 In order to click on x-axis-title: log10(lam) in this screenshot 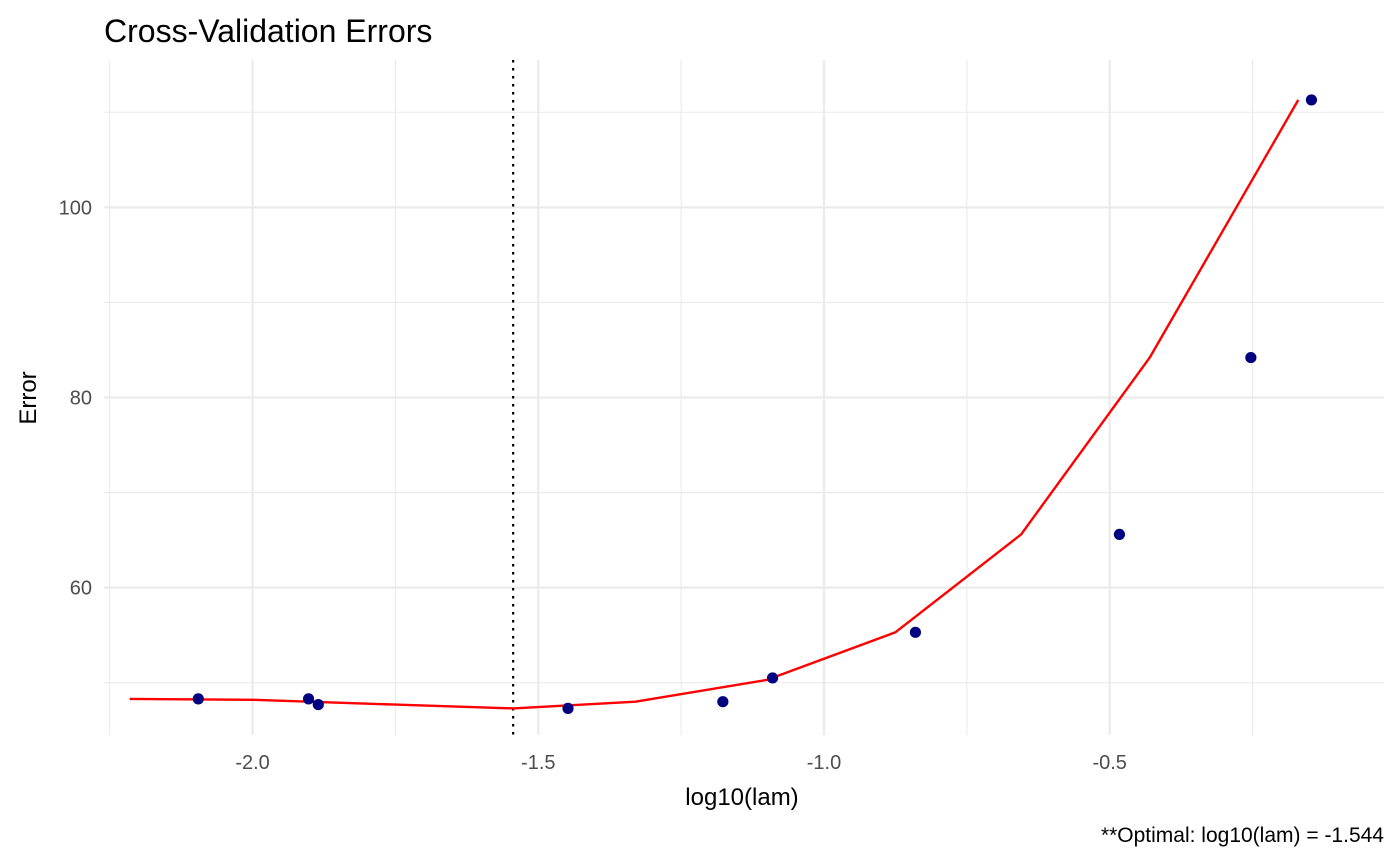, I will do `click(741, 797)`.